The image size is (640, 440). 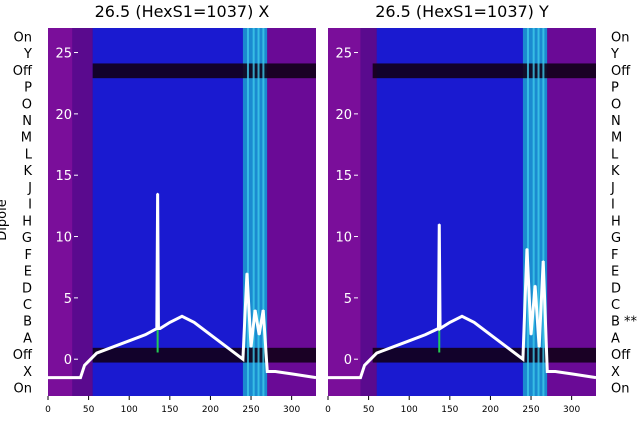 I want to click on heatmap-off-row, so click(x=204, y=71).